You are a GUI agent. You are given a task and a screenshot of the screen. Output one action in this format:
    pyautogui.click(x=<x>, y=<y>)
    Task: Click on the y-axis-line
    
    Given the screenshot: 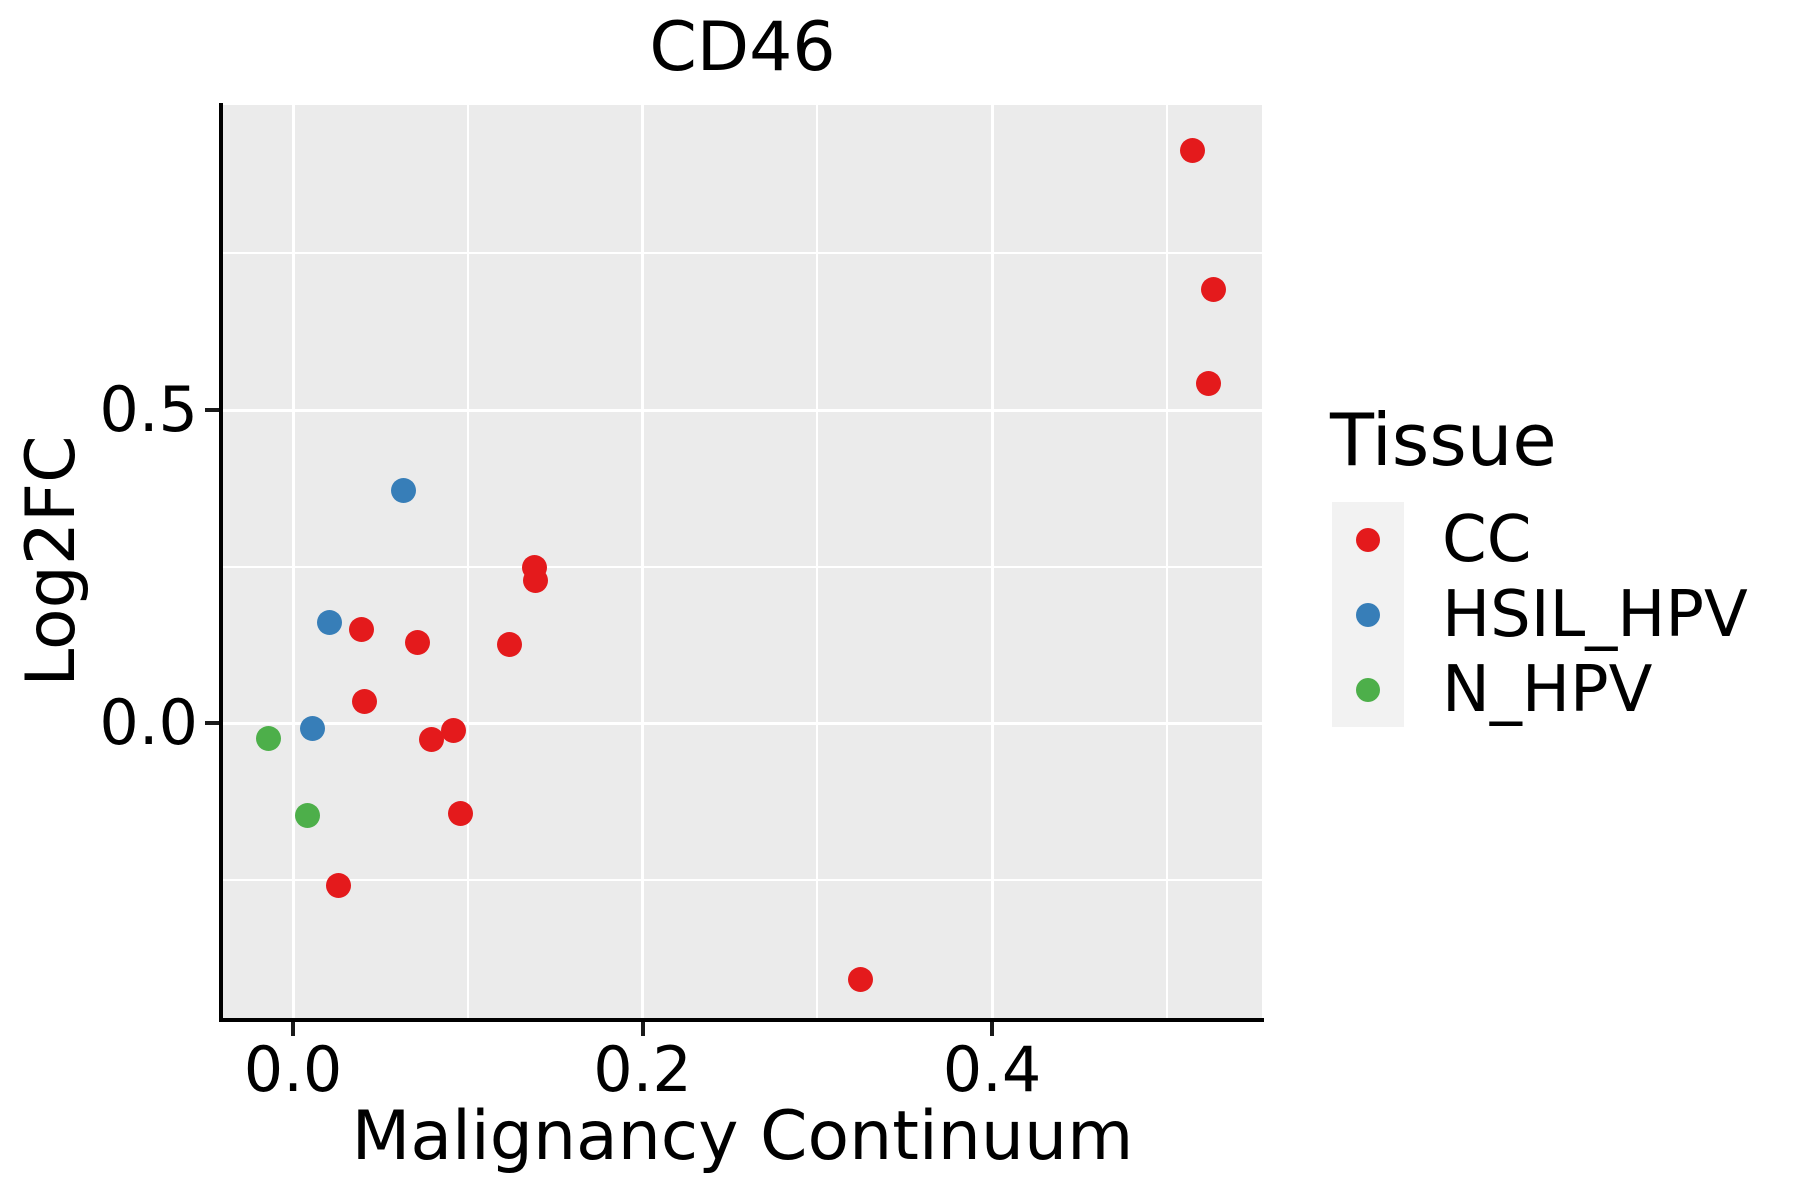 What is the action you would take?
    pyautogui.click(x=221, y=562)
    